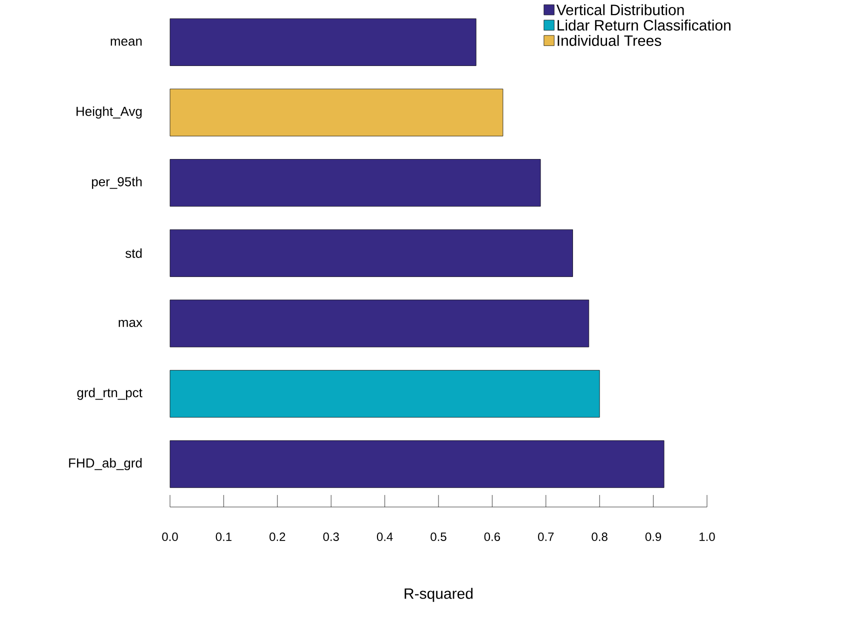  What do you see at coordinates (644, 25) in the screenshot?
I see `legend-label: Lidar Return Classification` at bounding box center [644, 25].